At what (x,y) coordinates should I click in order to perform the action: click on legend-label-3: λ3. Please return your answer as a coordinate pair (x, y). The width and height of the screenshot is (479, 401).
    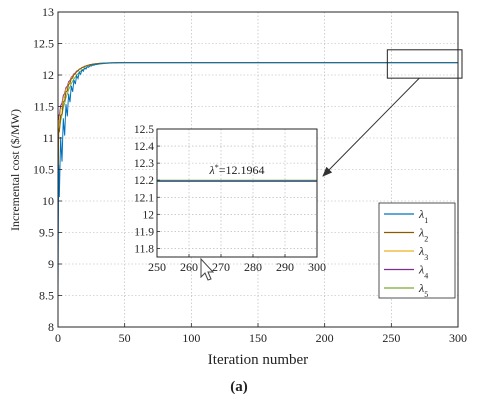
    Looking at the image, I should click on (423, 253).